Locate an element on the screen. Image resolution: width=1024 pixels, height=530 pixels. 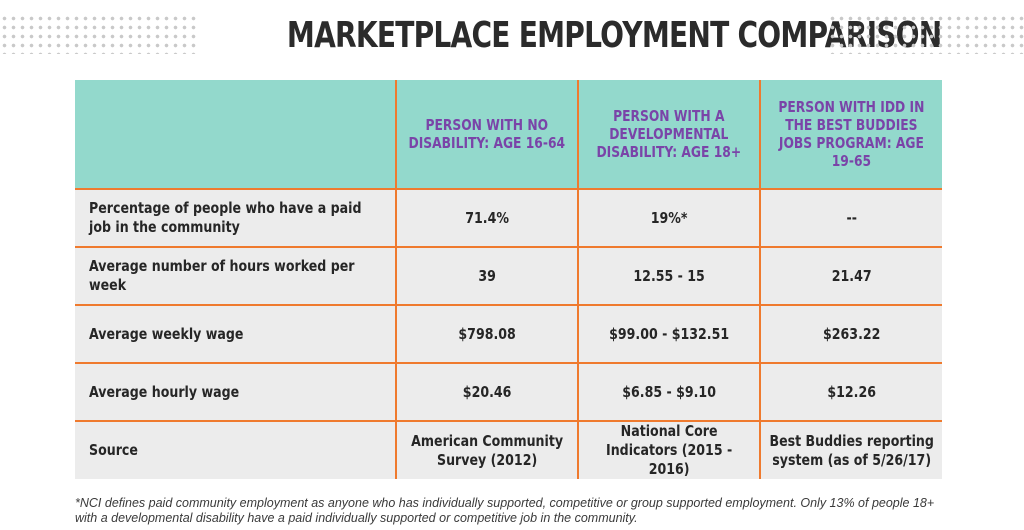
row-label: Average hourly wage is located at coordinates (235, 391).